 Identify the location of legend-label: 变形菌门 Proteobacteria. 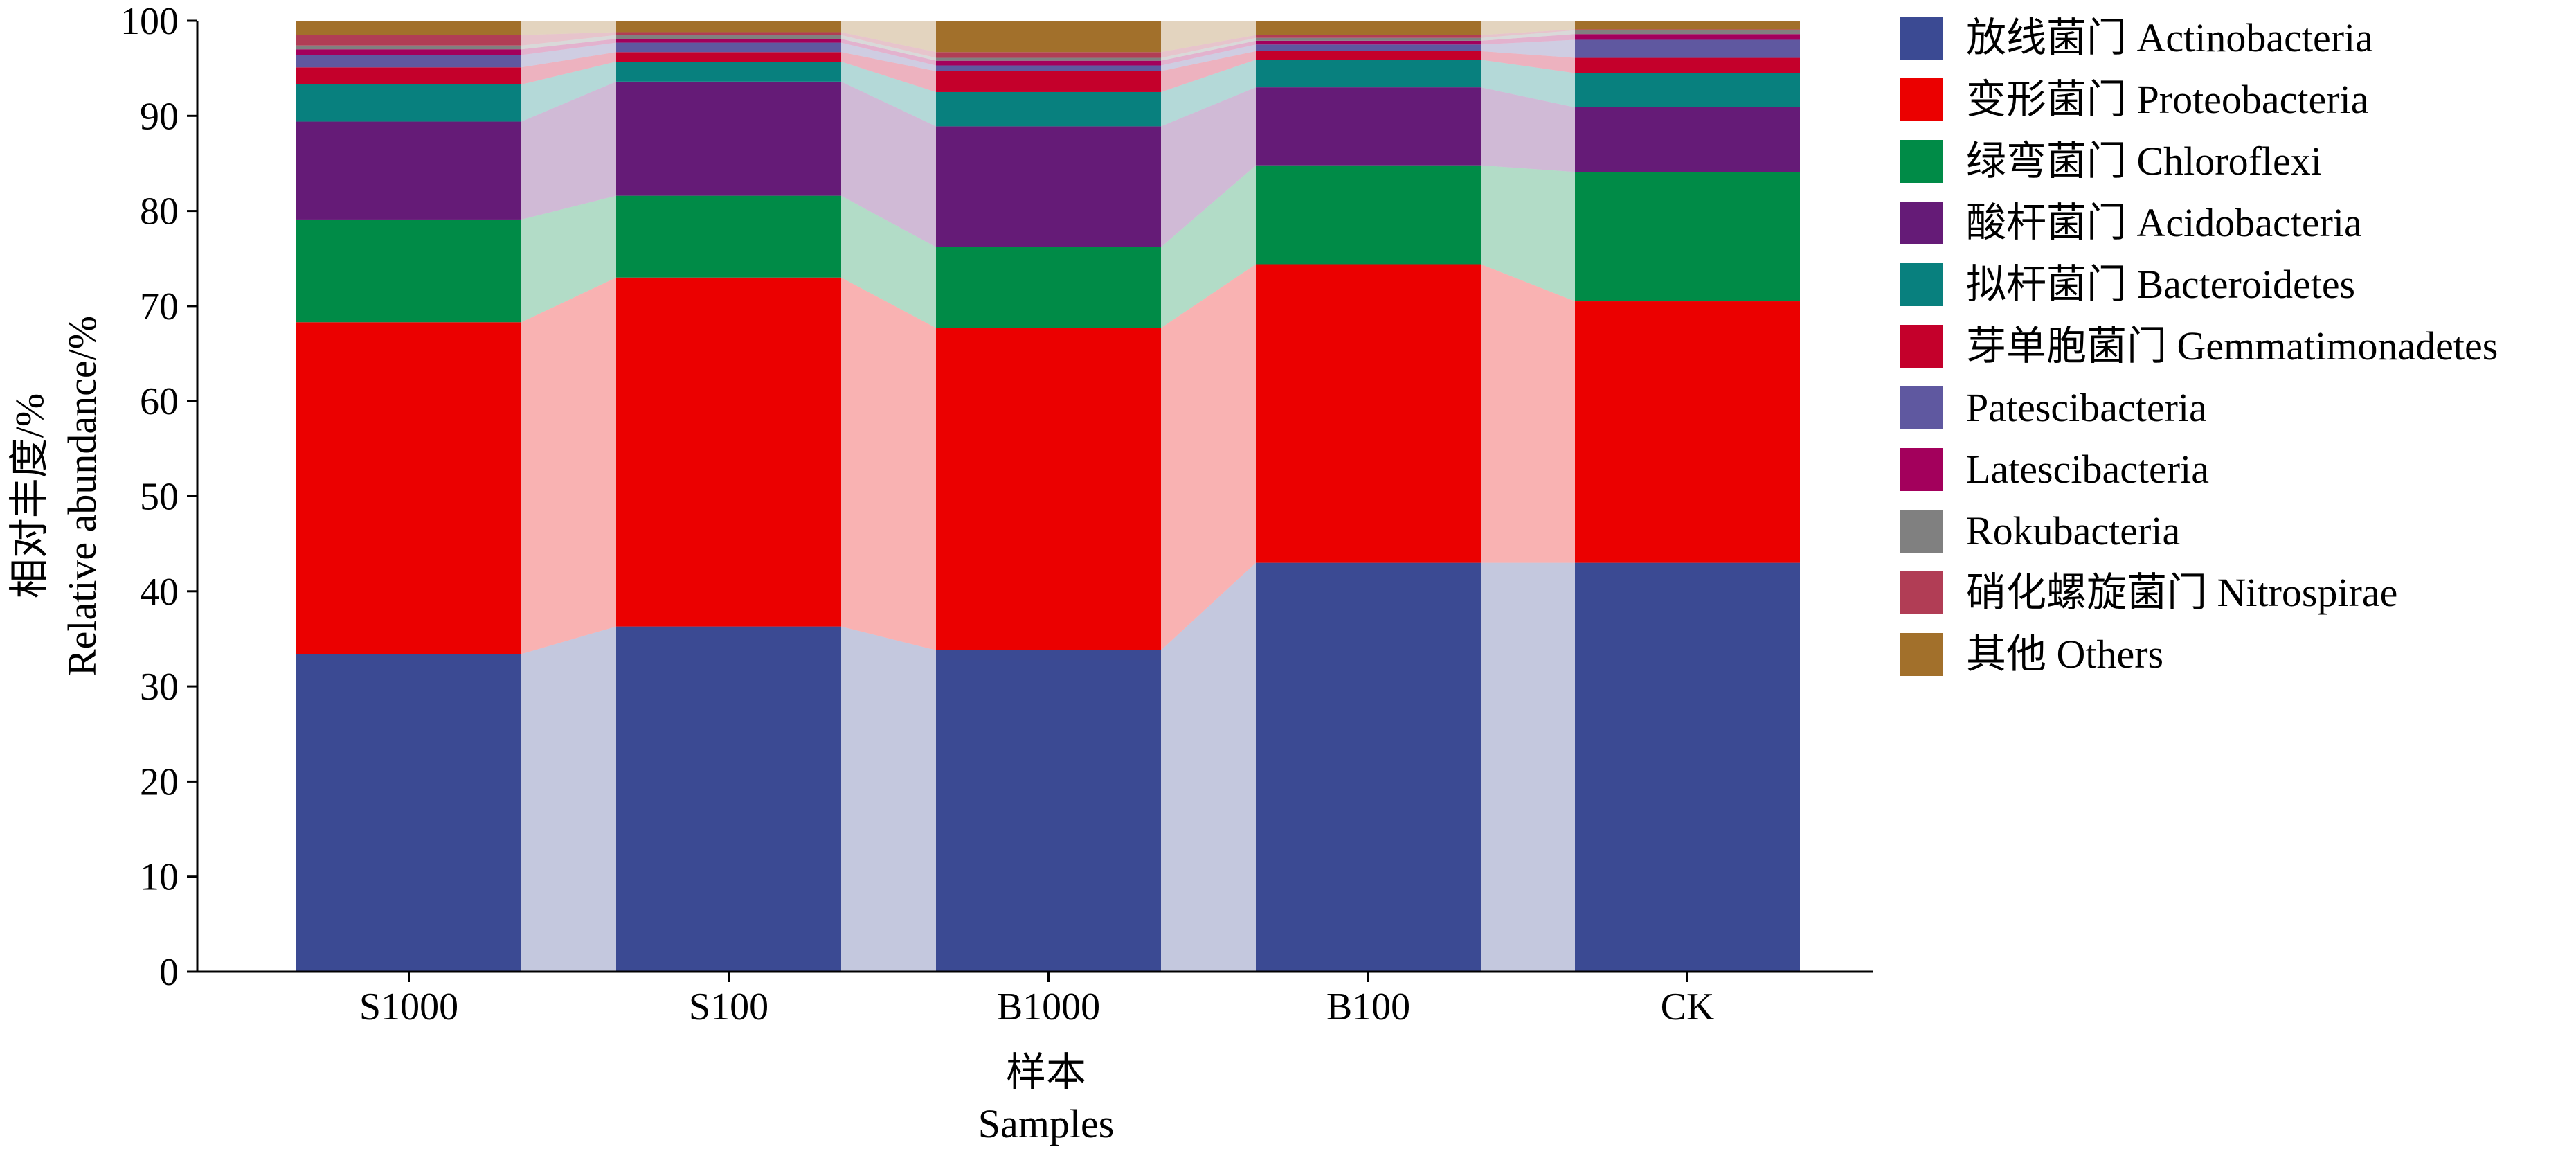
(2167, 99).